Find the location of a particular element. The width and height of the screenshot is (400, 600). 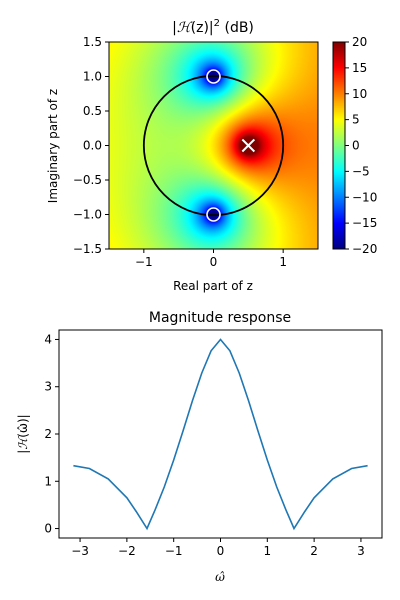

colorbar-tick-label: −5 is located at coordinates (361, 171).